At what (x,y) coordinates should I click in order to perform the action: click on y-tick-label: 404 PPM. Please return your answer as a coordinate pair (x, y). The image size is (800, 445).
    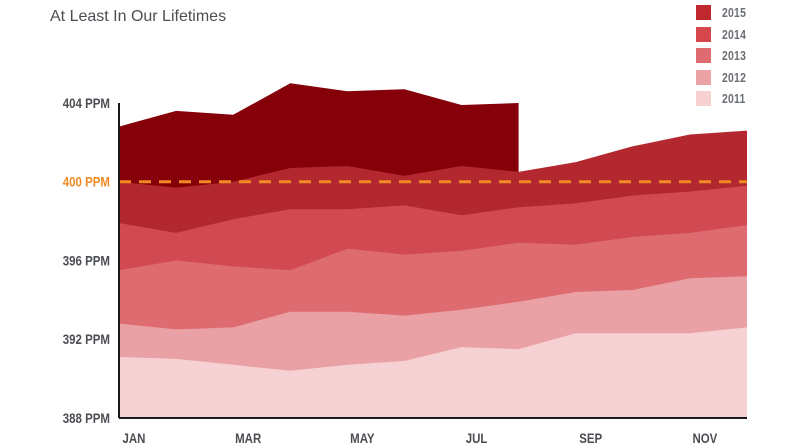
    Looking at the image, I should click on (86, 103).